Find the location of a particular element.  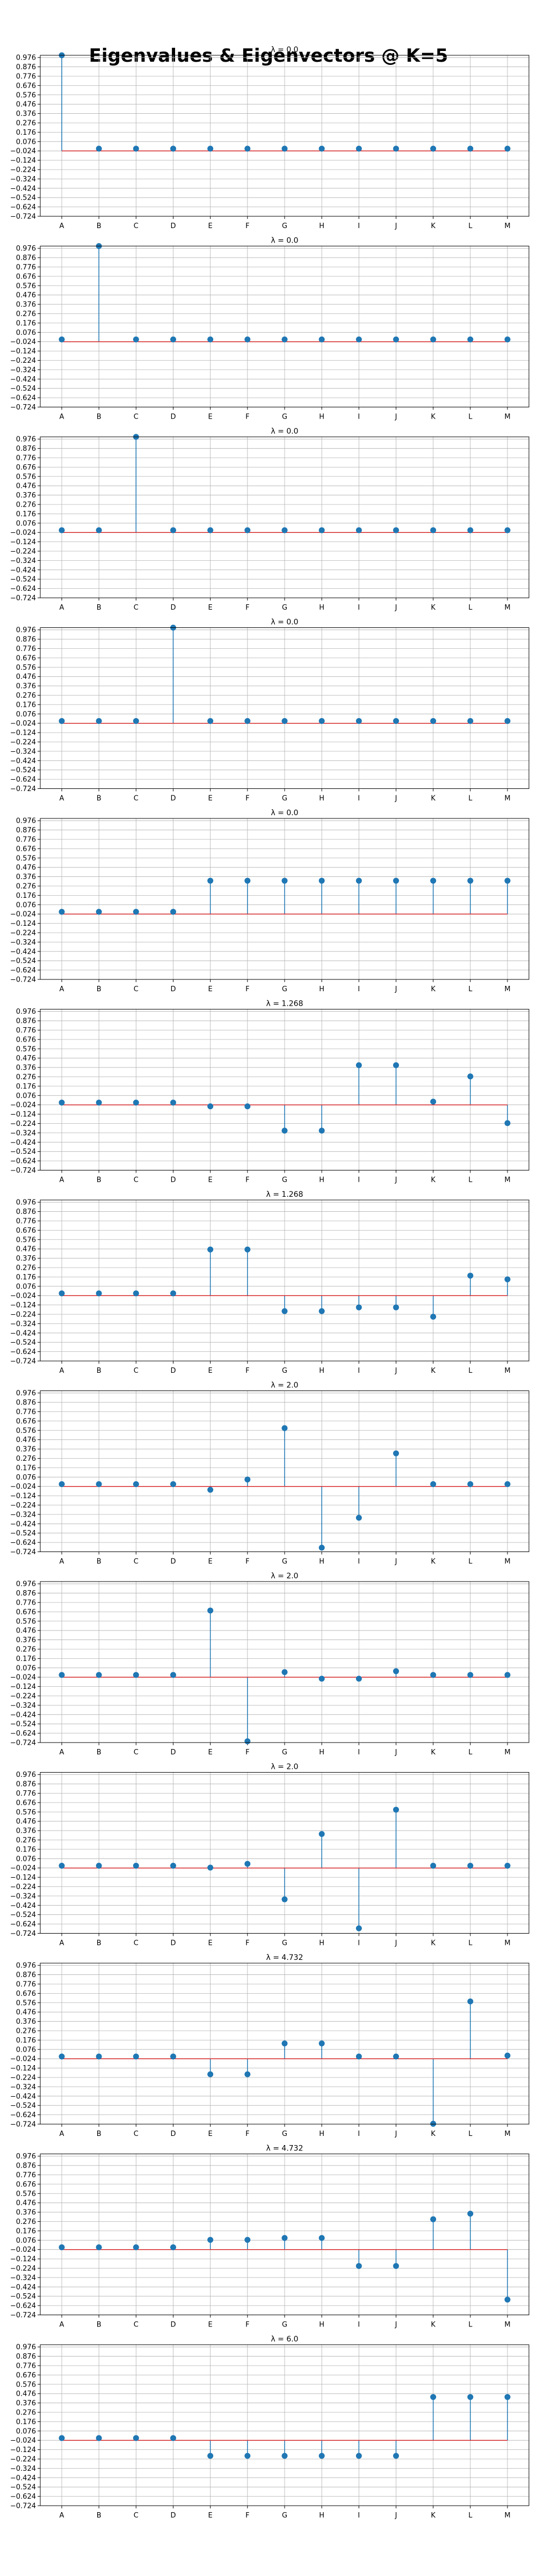

panel-title: λ = 0.0 is located at coordinates (284, 813).